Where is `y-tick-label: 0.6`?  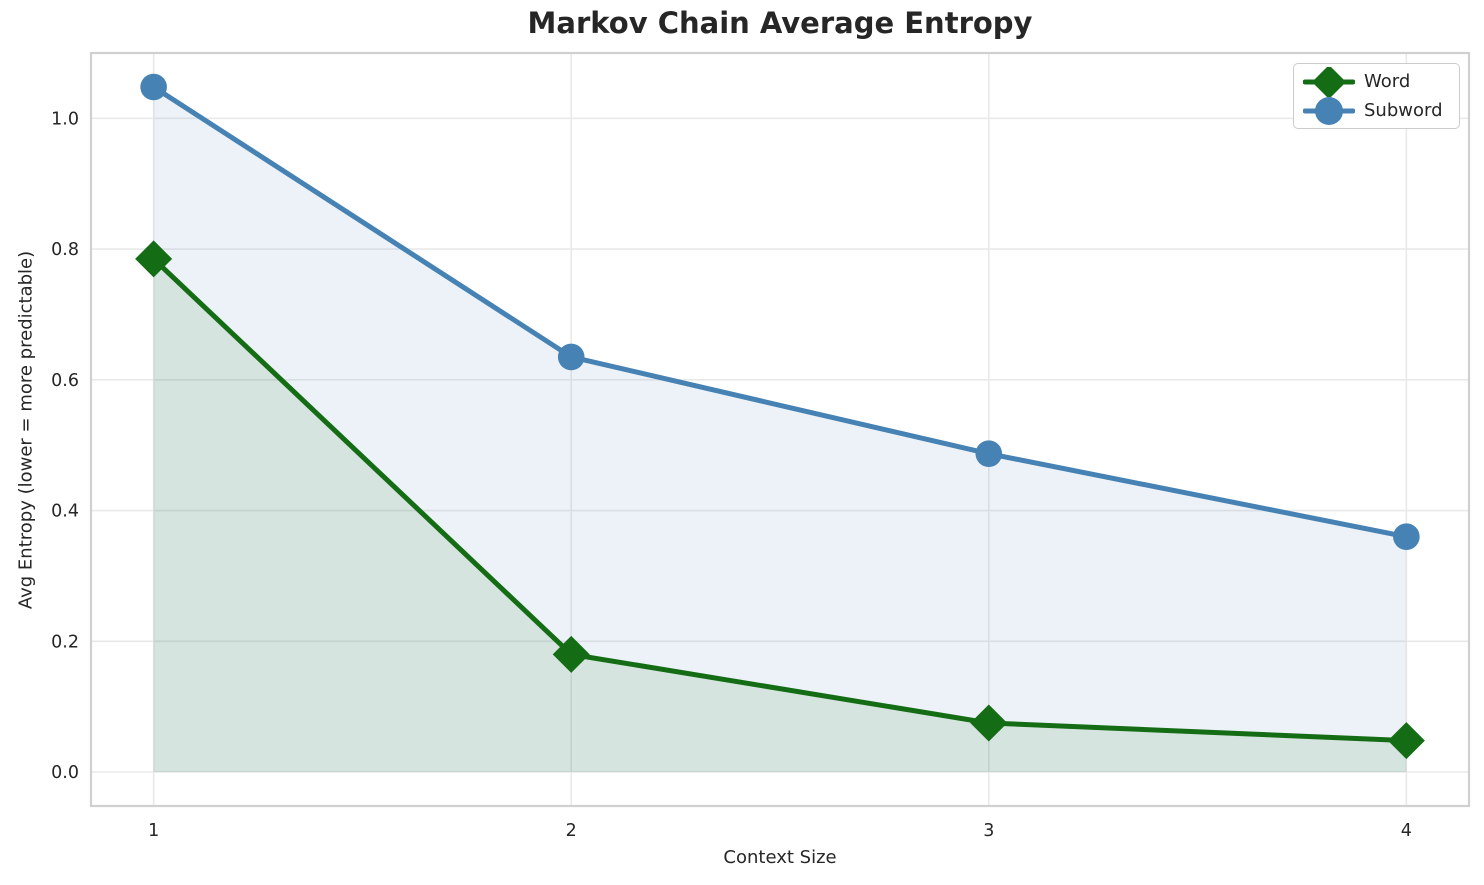 y-tick-label: 0.6 is located at coordinates (65, 381).